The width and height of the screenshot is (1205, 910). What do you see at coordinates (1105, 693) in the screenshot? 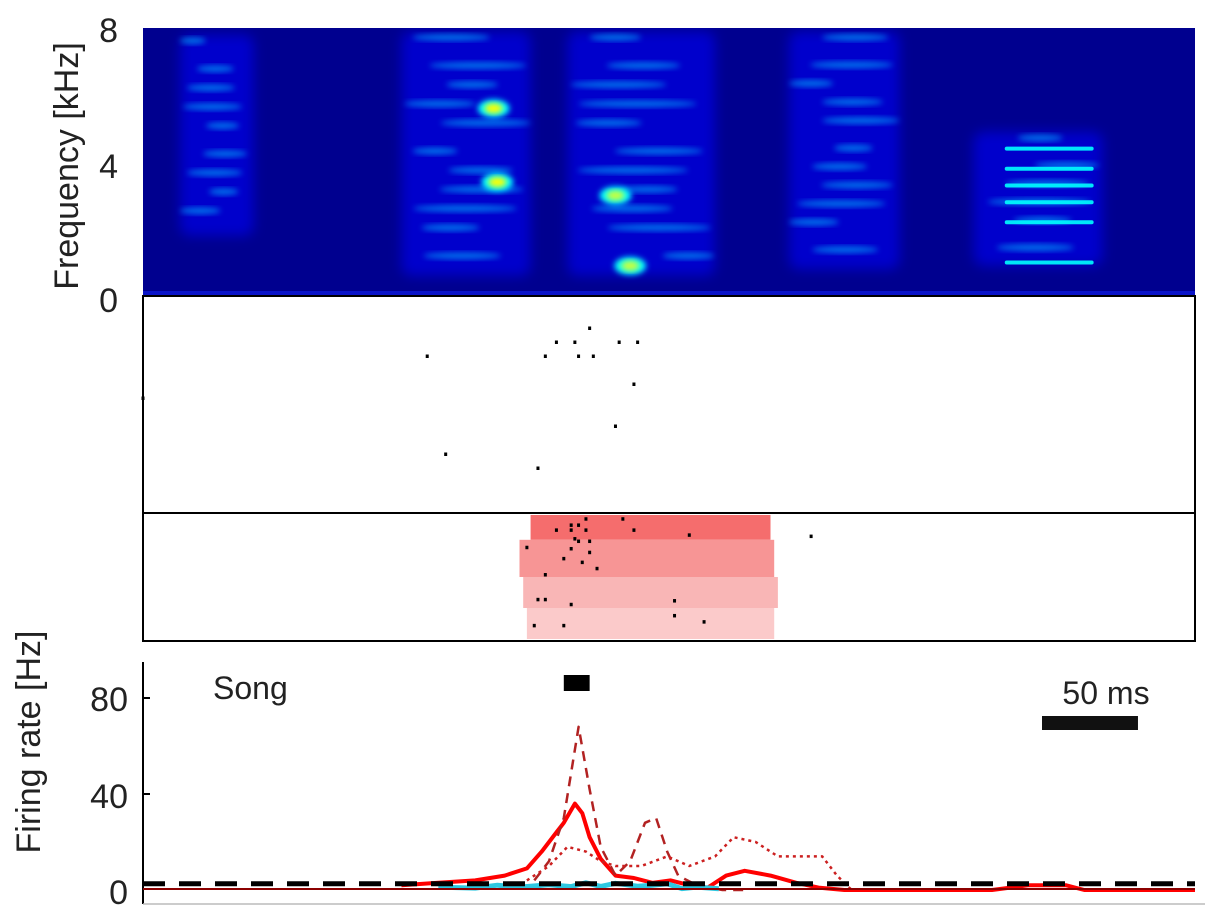
I see `scalebar-label: 50 ms` at bounding box center [1105, 693].